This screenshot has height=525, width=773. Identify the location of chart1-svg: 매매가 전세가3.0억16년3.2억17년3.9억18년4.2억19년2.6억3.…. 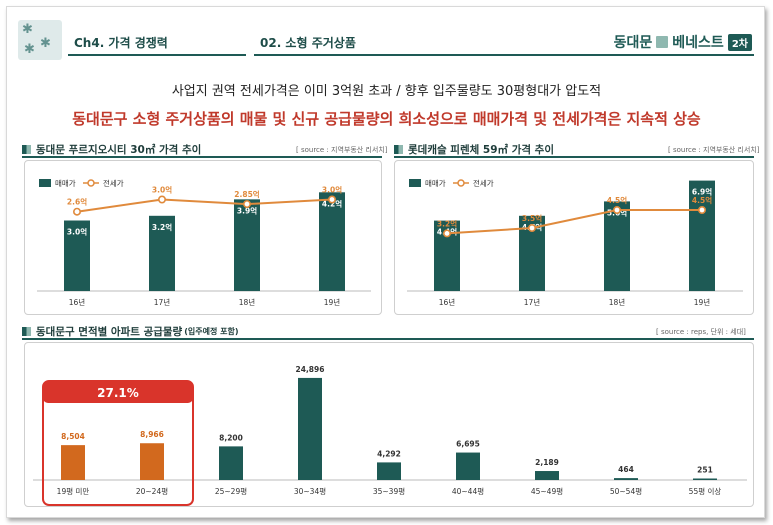
(204, 242).